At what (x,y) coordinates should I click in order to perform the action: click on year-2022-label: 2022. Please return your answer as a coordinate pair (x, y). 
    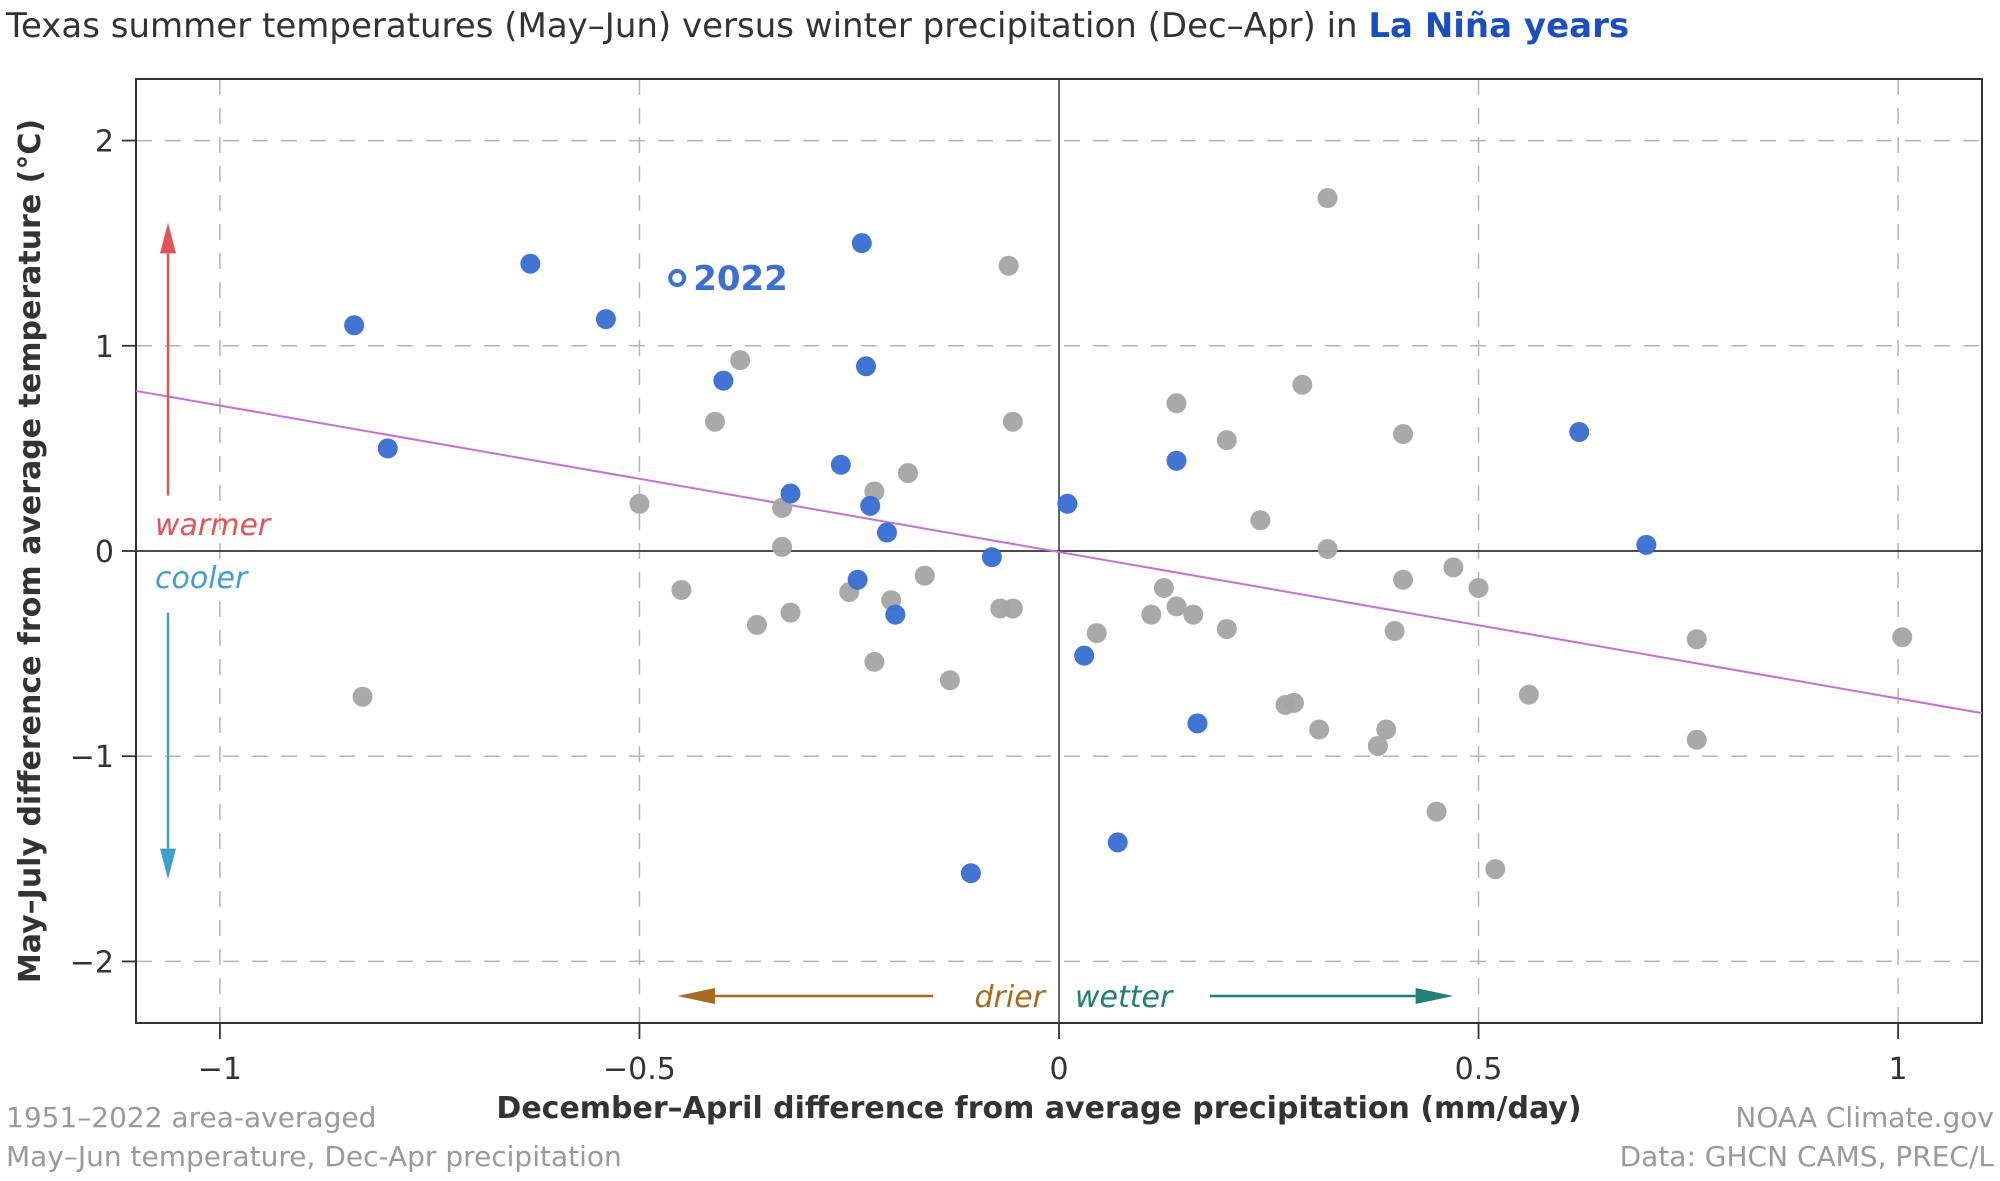
    Looking at the image, I should click on (740, 279).